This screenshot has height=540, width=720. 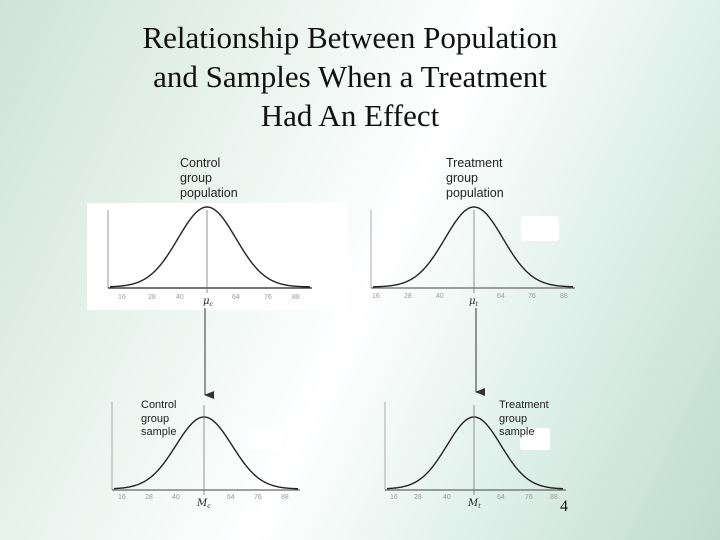 I want to click on ts-tick-1: 16, so click(x=394, y=497).